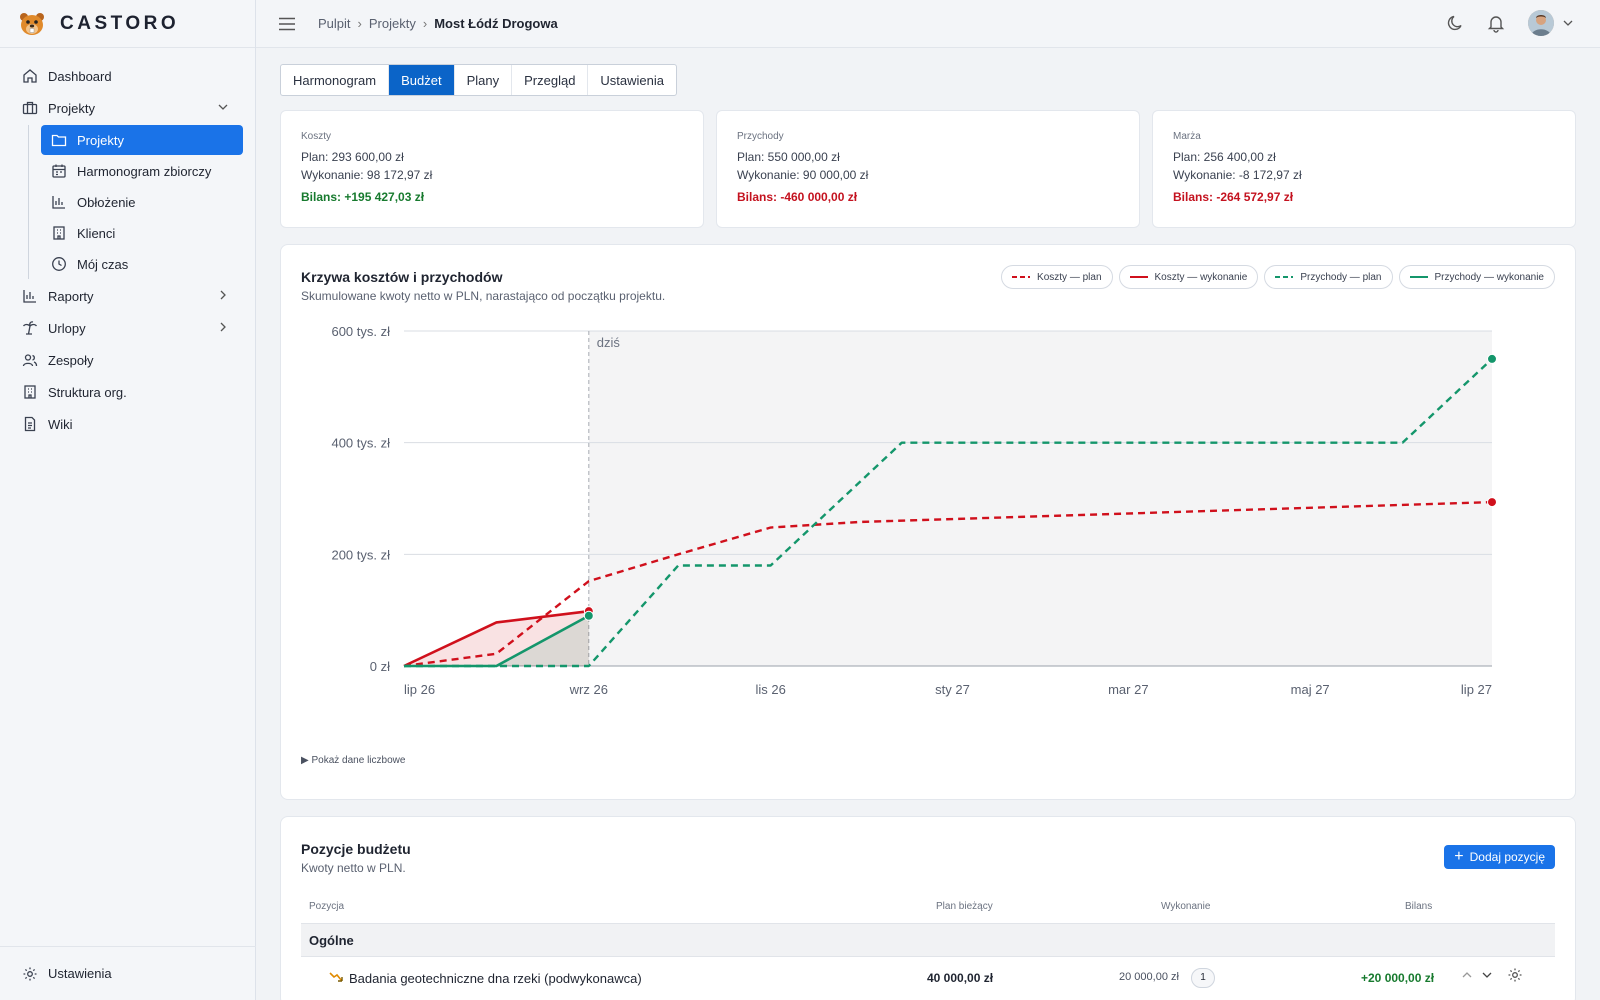 The width and height of the screenshot is (1600, 1000). Describe the element at coordinates (127, 424) in the screenshot. I see `sidebar-item-wiki: Wiki` at that location.